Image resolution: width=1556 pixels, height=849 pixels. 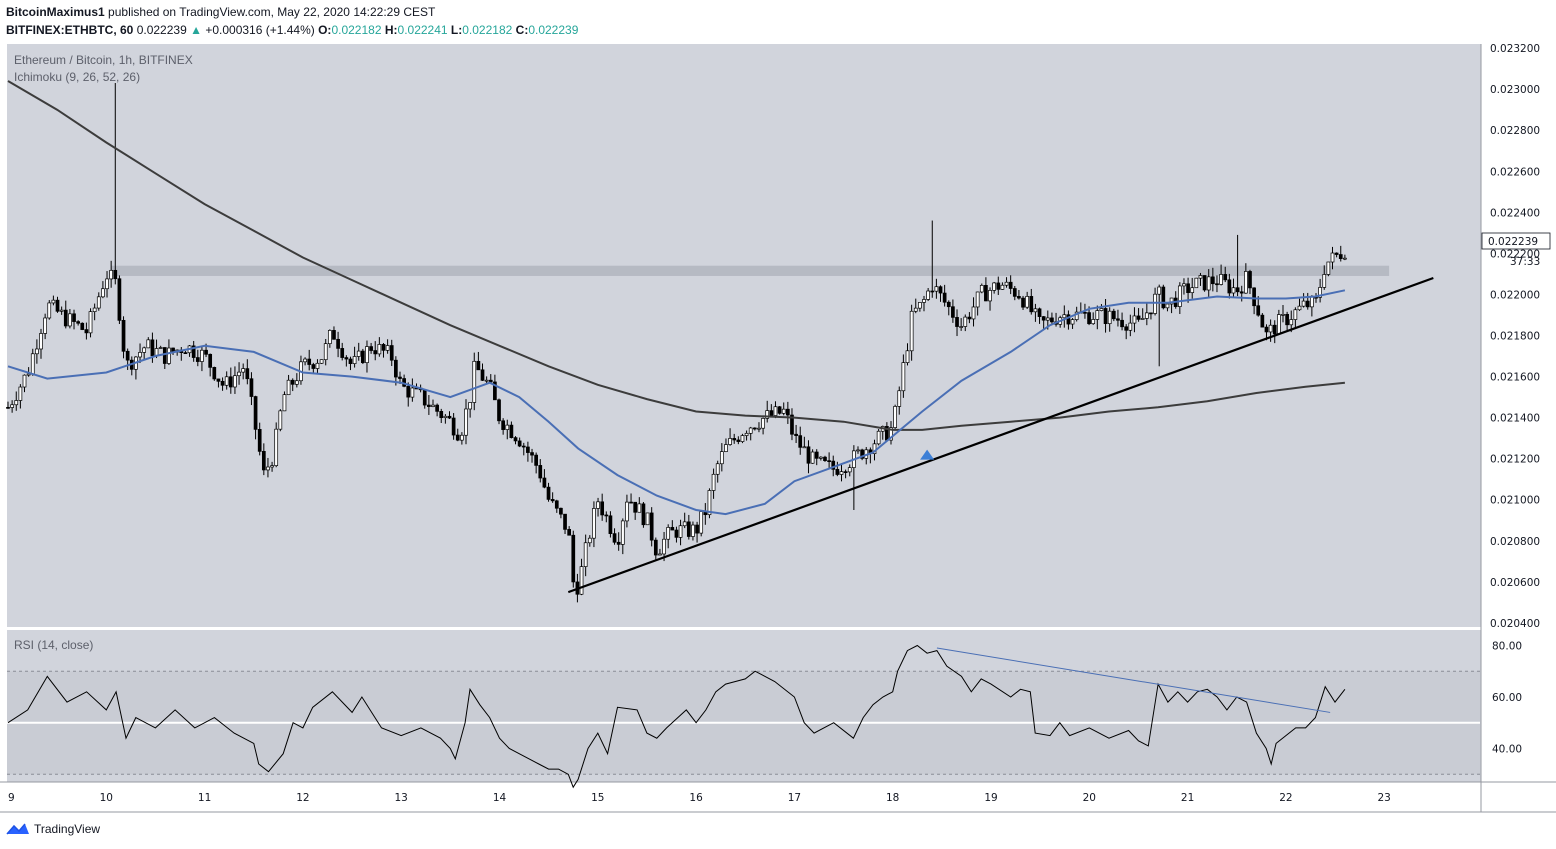 What do you see at coordinates (740, 797) in the screenshot?
I see `time-axis` at bounding box center [740, 797].